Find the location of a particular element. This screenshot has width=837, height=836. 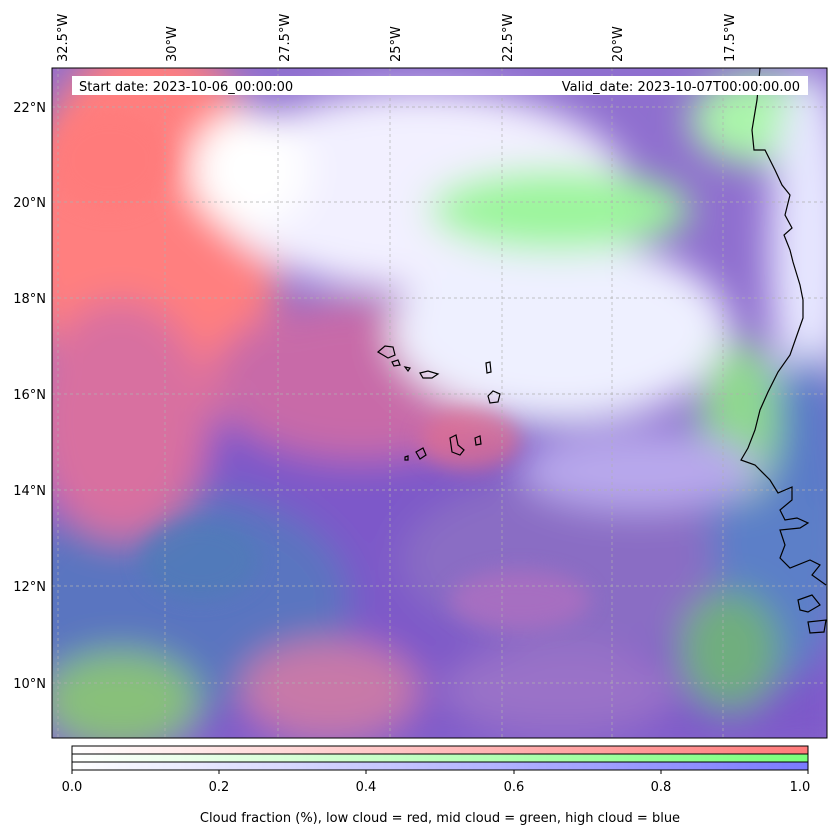

lon-label: 22.5°W is located at coordinates (508, 38).